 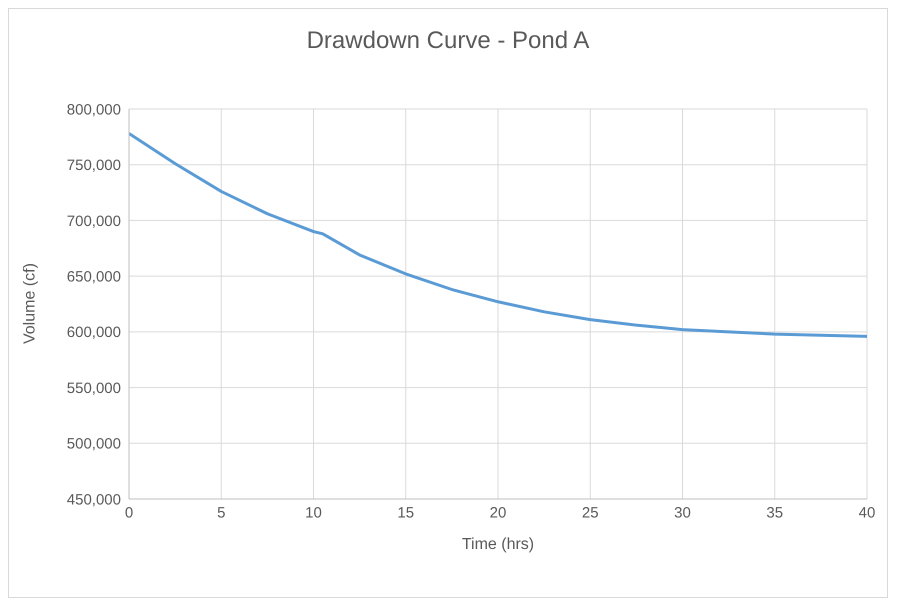 I want to click on x-tick-label: 35, so click(x=775, y=513).